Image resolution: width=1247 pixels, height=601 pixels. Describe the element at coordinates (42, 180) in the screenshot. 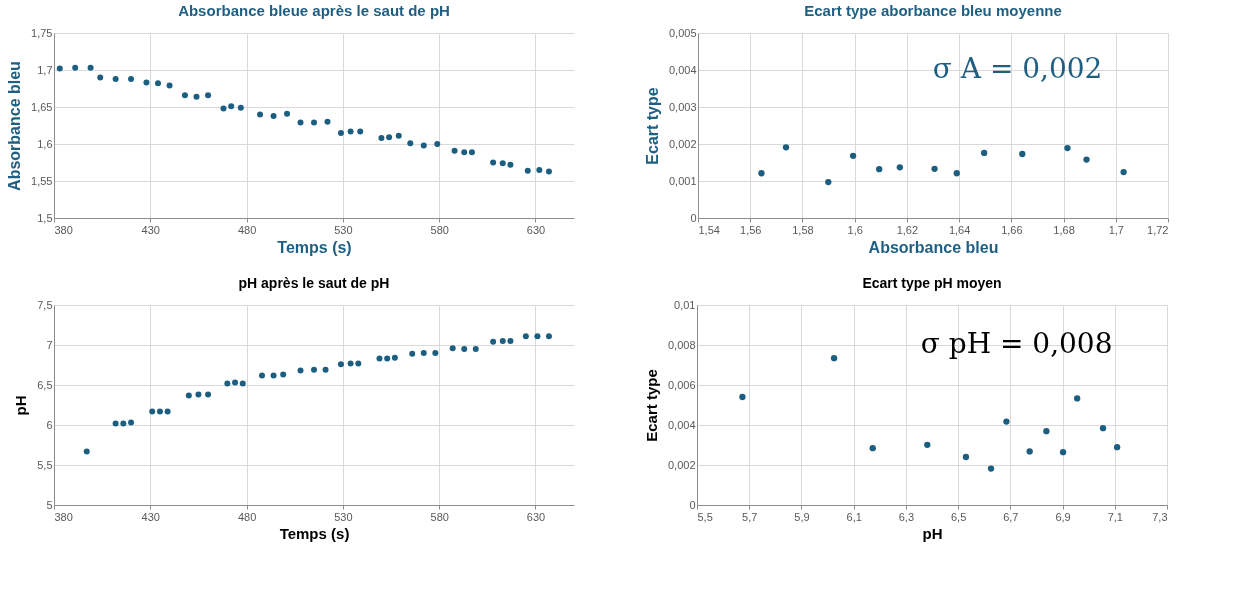

I see `y-tick-label: 1,55` at that location.